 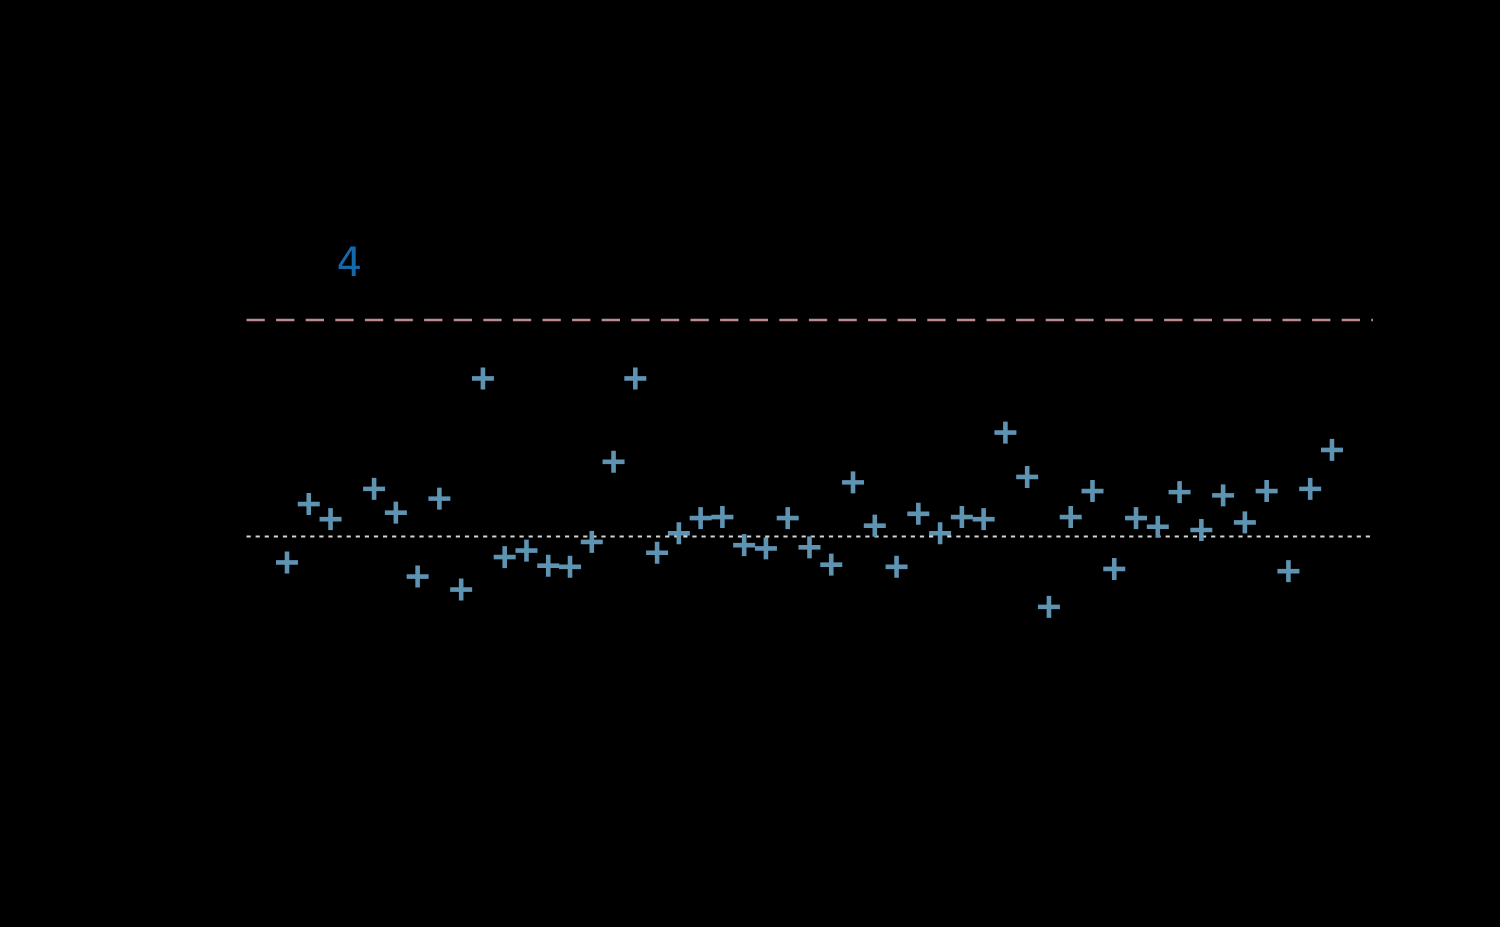 What do you see at coordinates (349, 263) in the screenshot?
I see `observation-label: 4` at bounding box center [349, 263].